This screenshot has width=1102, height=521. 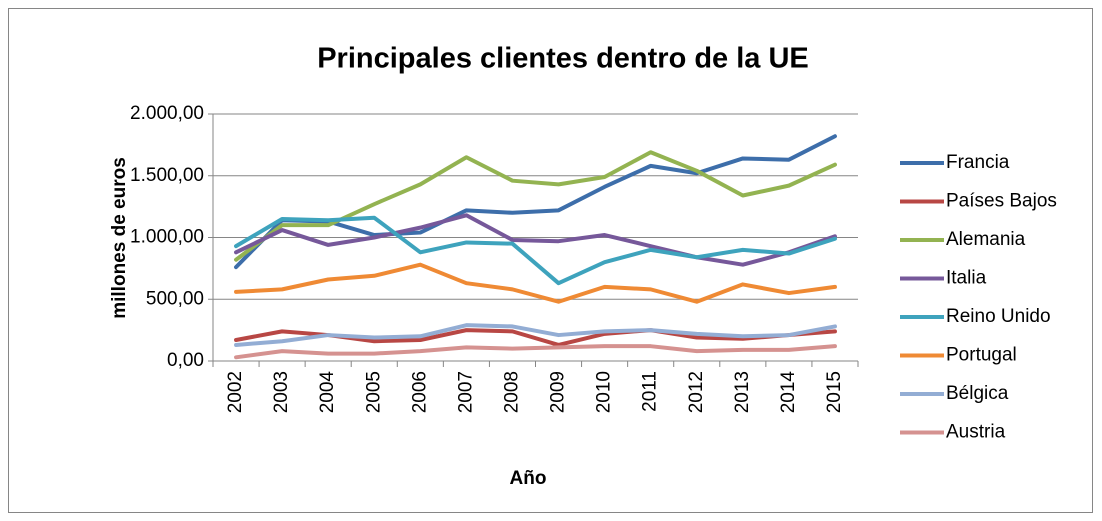 I want to click on legend-label: Italia, so click(x=966, y=278).